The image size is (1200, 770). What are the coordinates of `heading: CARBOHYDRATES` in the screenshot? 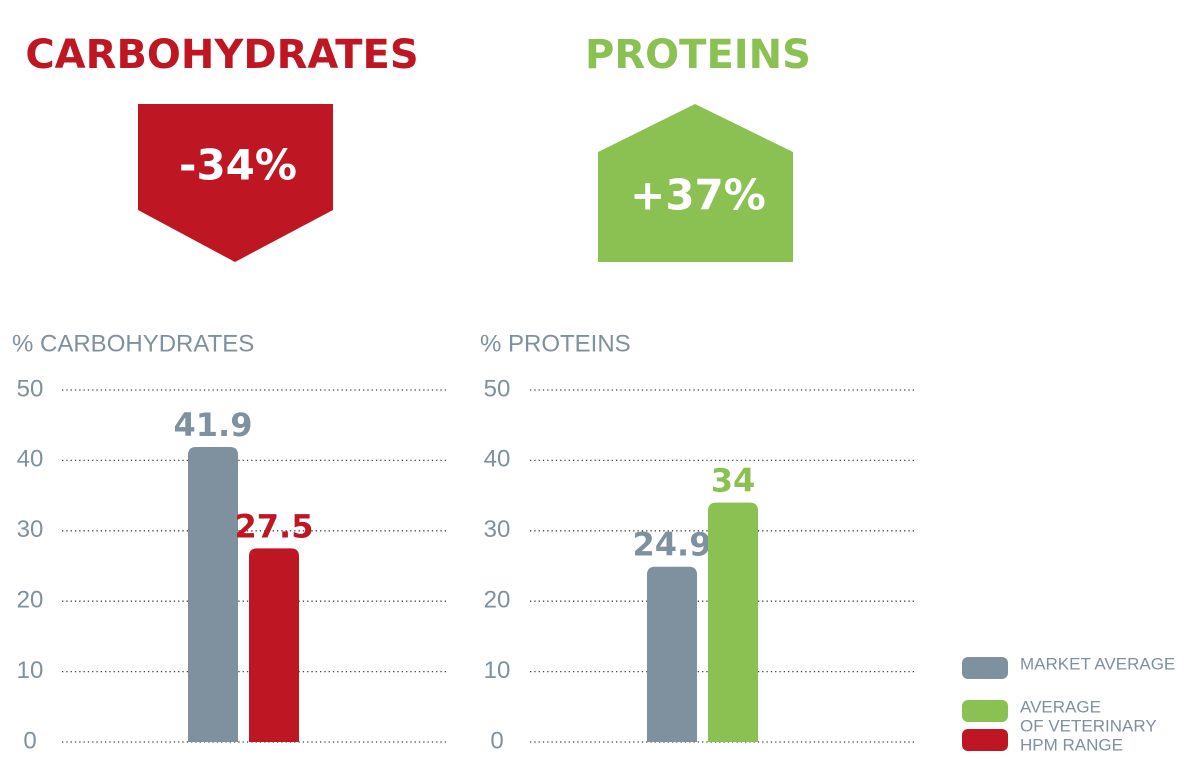 It's located at (221, 55).